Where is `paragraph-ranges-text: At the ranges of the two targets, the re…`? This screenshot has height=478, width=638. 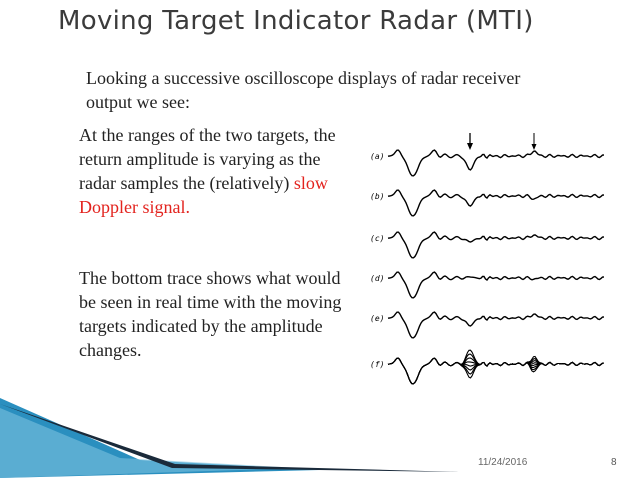 paragraph-ranges-text: At the ranges of the two targets, the re… is located at coordinates (207, 159).